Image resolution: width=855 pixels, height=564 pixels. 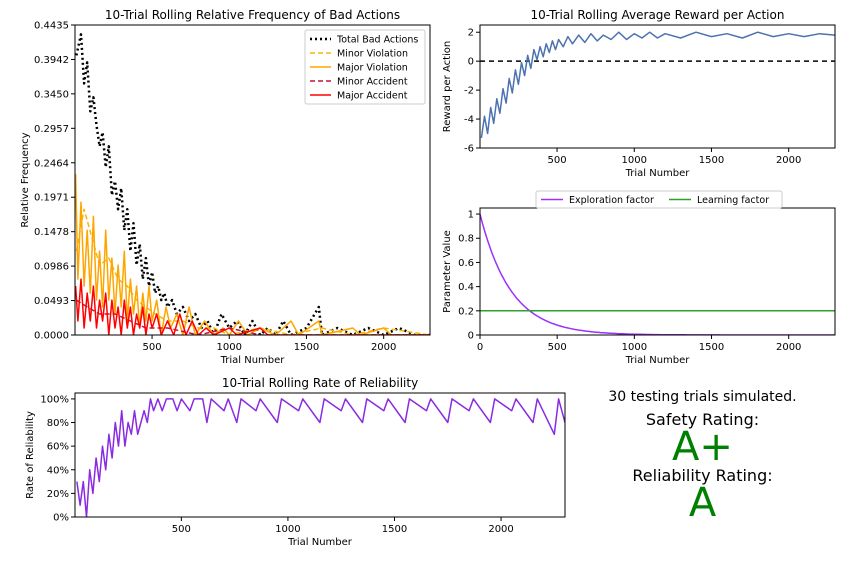 What do you see at coordinates (30, 455) in the screenshot?
I see `reliability-y-axis-label: Rate of Reliability` at bounding box center [30, 455].